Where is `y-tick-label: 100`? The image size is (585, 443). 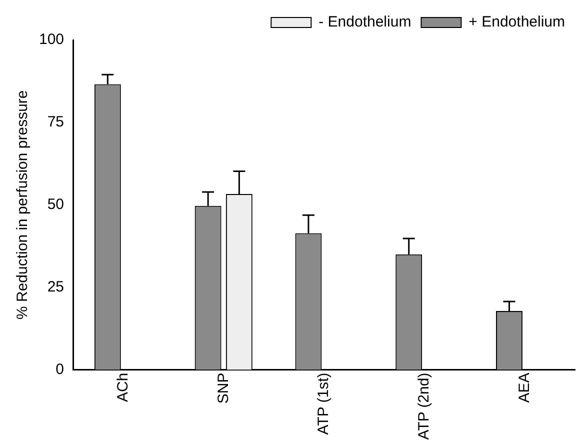 y-tick-label: 100 is located at coordinates (51, 39).